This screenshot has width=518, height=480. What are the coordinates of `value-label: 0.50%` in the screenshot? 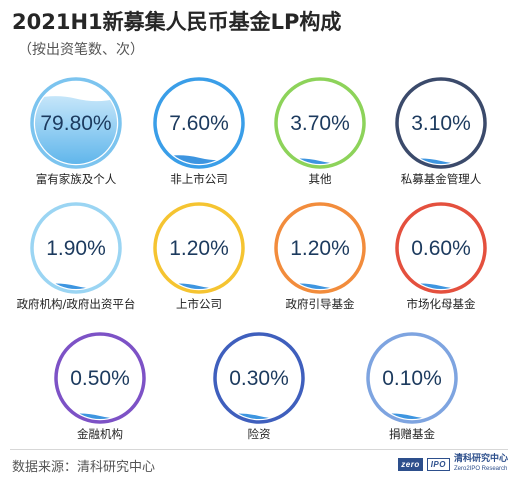 It's located at (100, 378).